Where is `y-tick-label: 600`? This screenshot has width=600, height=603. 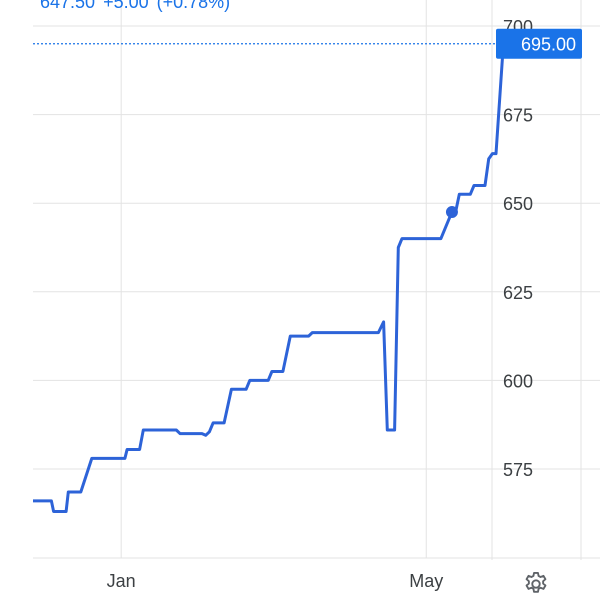
y-tick-label: 600 is located at coordinates (518, 381).